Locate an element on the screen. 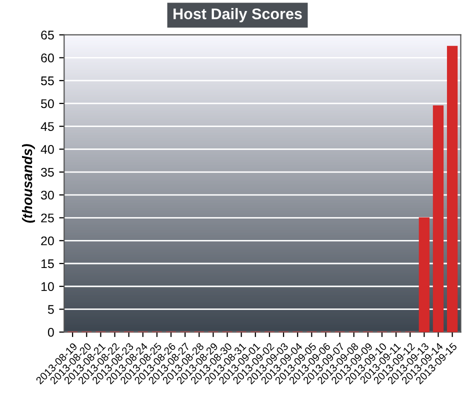 The image size is (475, 410). chart-title: Host Daily Scores is located at coordinates (238, 15).